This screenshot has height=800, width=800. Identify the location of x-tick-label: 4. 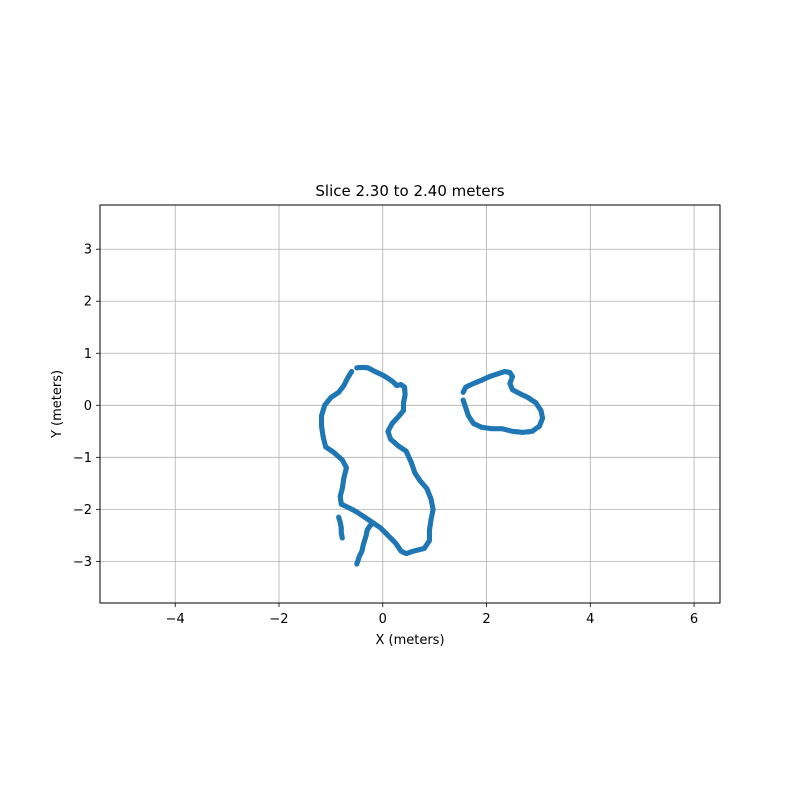
(590, 619).